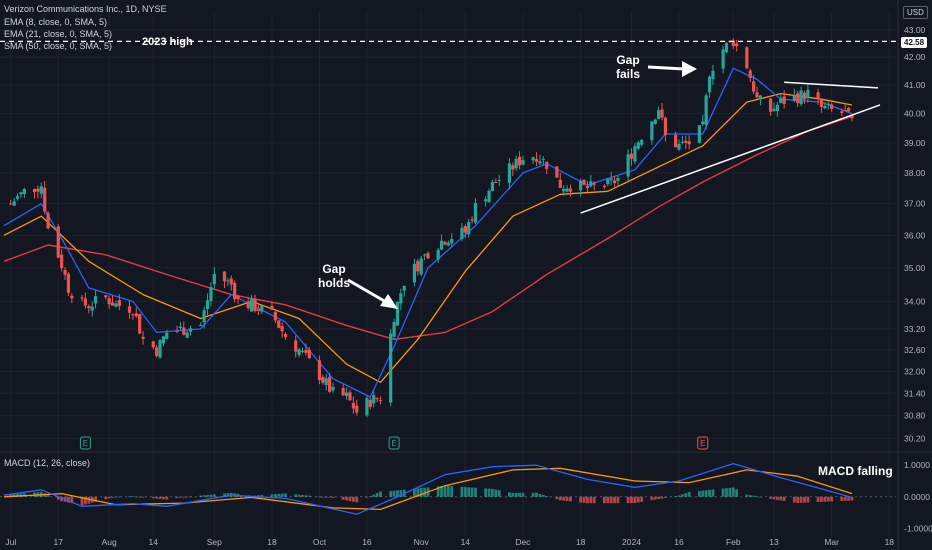  What do you see at coordinates (58, 46) in the screenshot?
I see `legend-sma50: SMA (50, close, 0, SMA, 5)` at bounding box center [58, 46].